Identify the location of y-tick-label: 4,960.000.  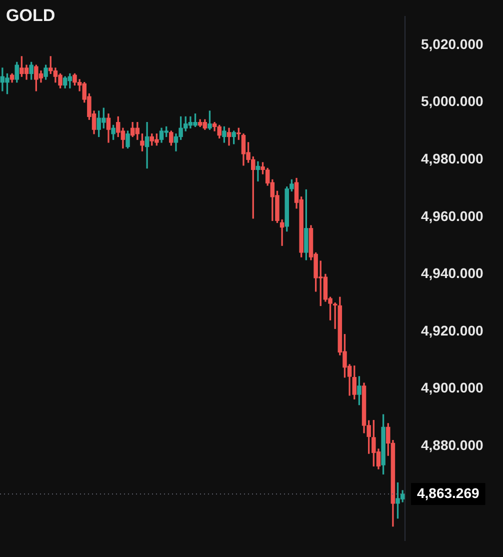
(452, 216).